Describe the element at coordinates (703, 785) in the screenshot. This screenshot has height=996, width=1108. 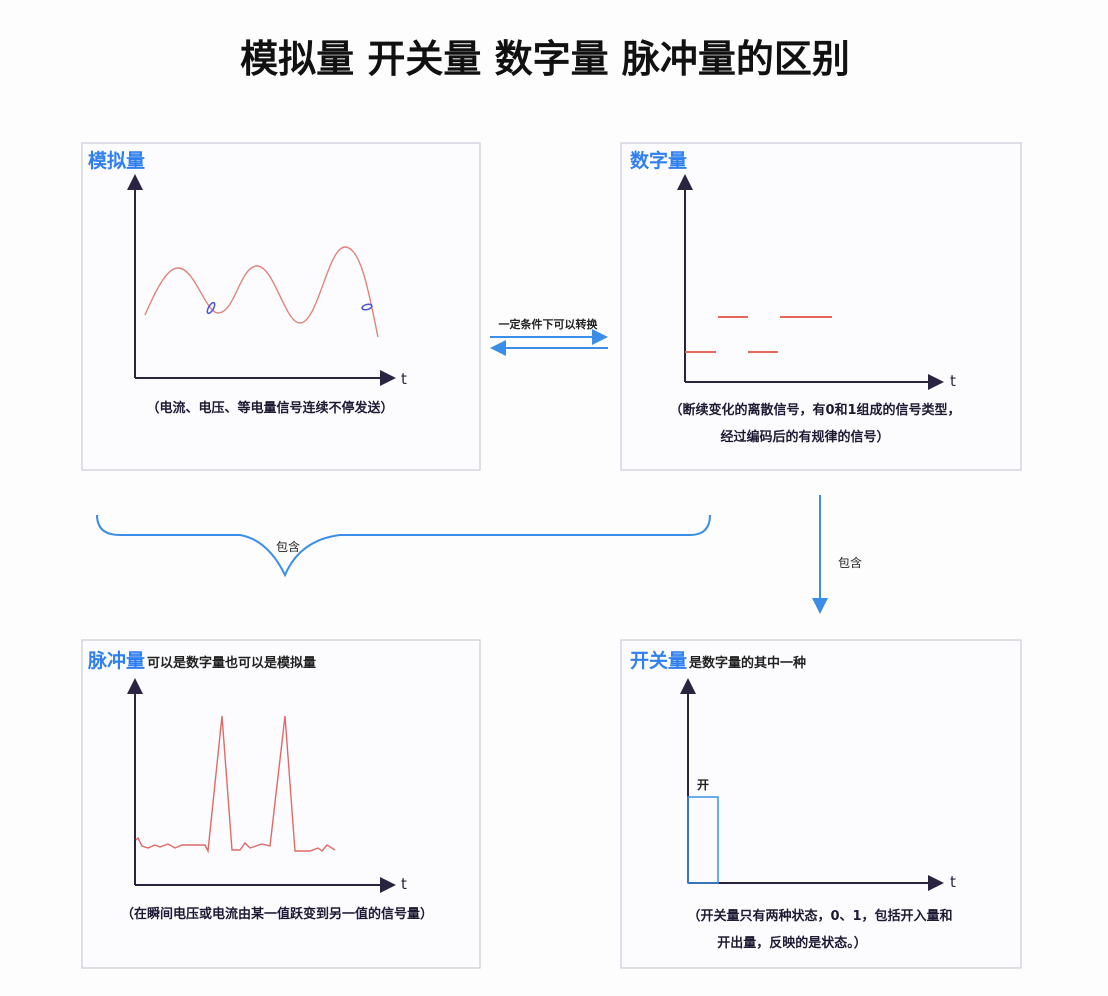
I see `on-label: 开` at that location.